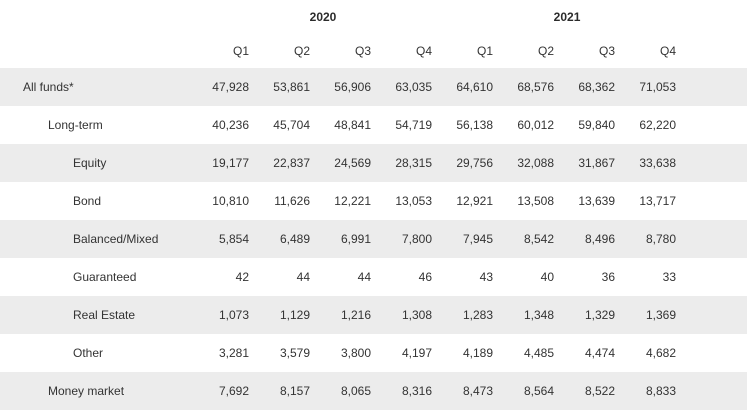  What do you see at coordinates (242, 277) in the screenshot?
I see `table-cell-value: 42` at bounding box center [242, 277].